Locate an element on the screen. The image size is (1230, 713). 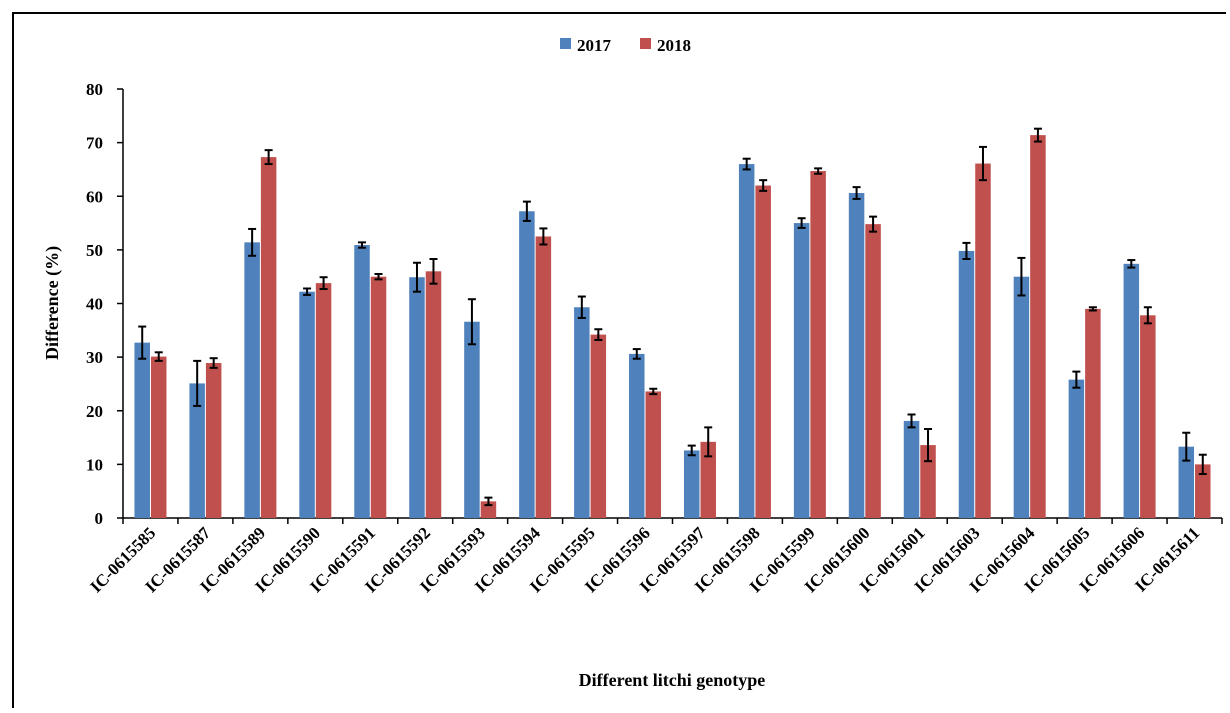
y-tick-labels: 0 10 20 30 40 50 60 70 80 is located at coordinates (94, 304).